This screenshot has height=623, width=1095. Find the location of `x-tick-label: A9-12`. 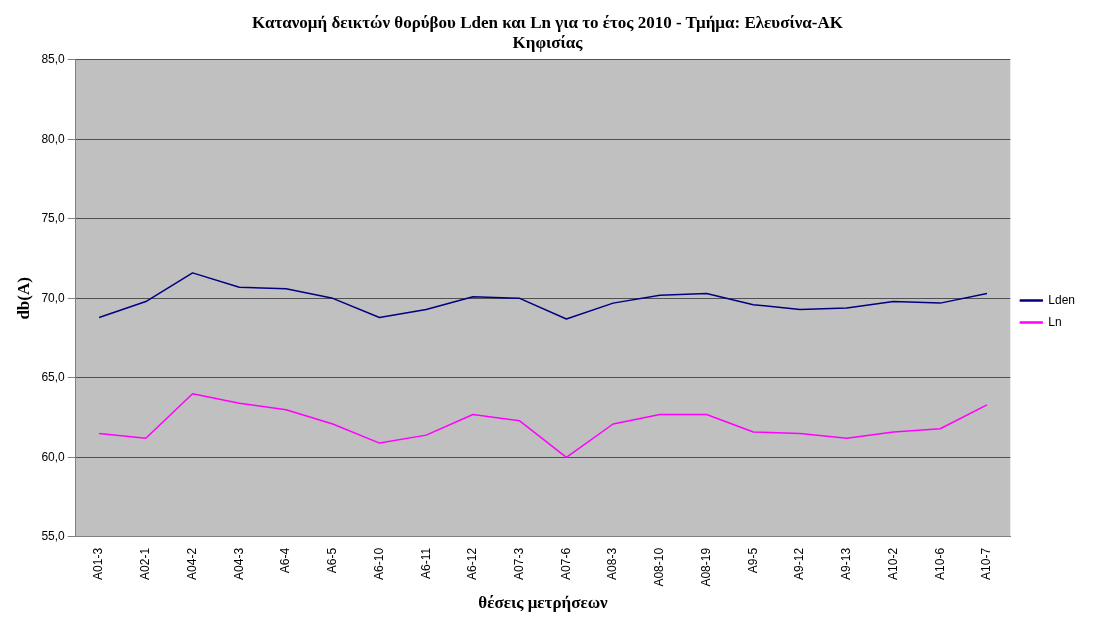

x-tick-label: A9-12 is located at coordinates (799, 563).